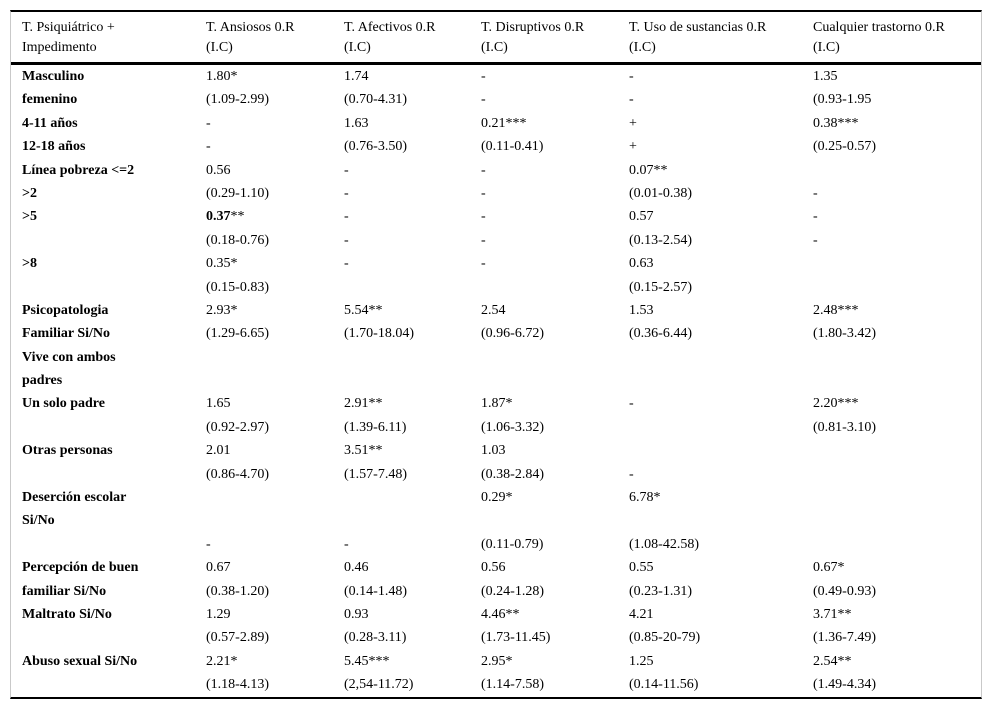 The width and height of the screenshot is (992, 711). I want to click on row-label: Si/No, so click(38, 521).